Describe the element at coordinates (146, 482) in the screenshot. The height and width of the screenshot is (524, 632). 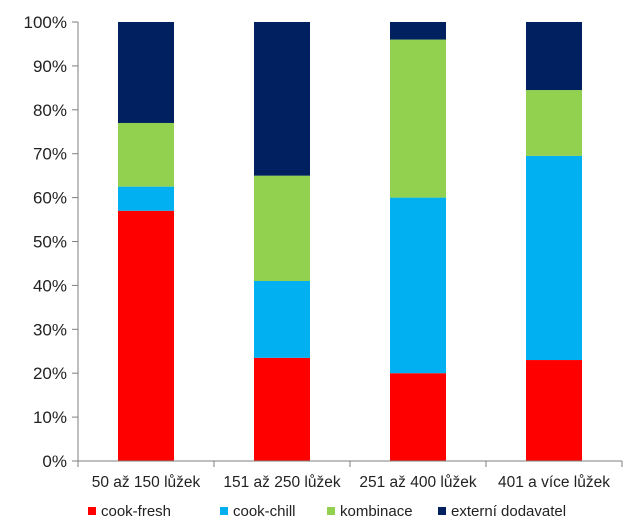
I see `x-category-label: 50 až 150 lůžek` at that location.